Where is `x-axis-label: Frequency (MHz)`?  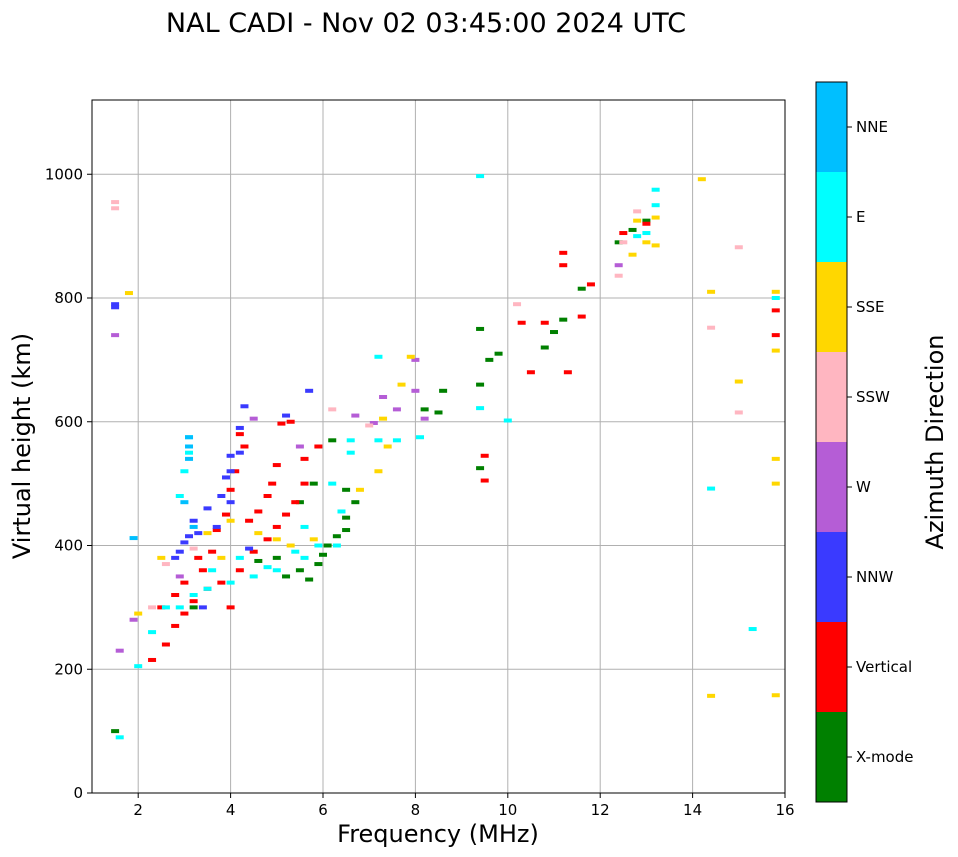
x-axis-label: Frequency (MHz) is located at coordinates (438, 834).